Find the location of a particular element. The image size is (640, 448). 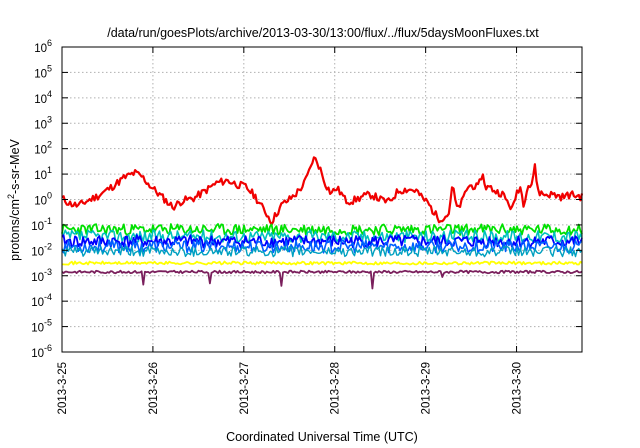

y-tick-exponent: 2 is located at coordinates (49, 145).